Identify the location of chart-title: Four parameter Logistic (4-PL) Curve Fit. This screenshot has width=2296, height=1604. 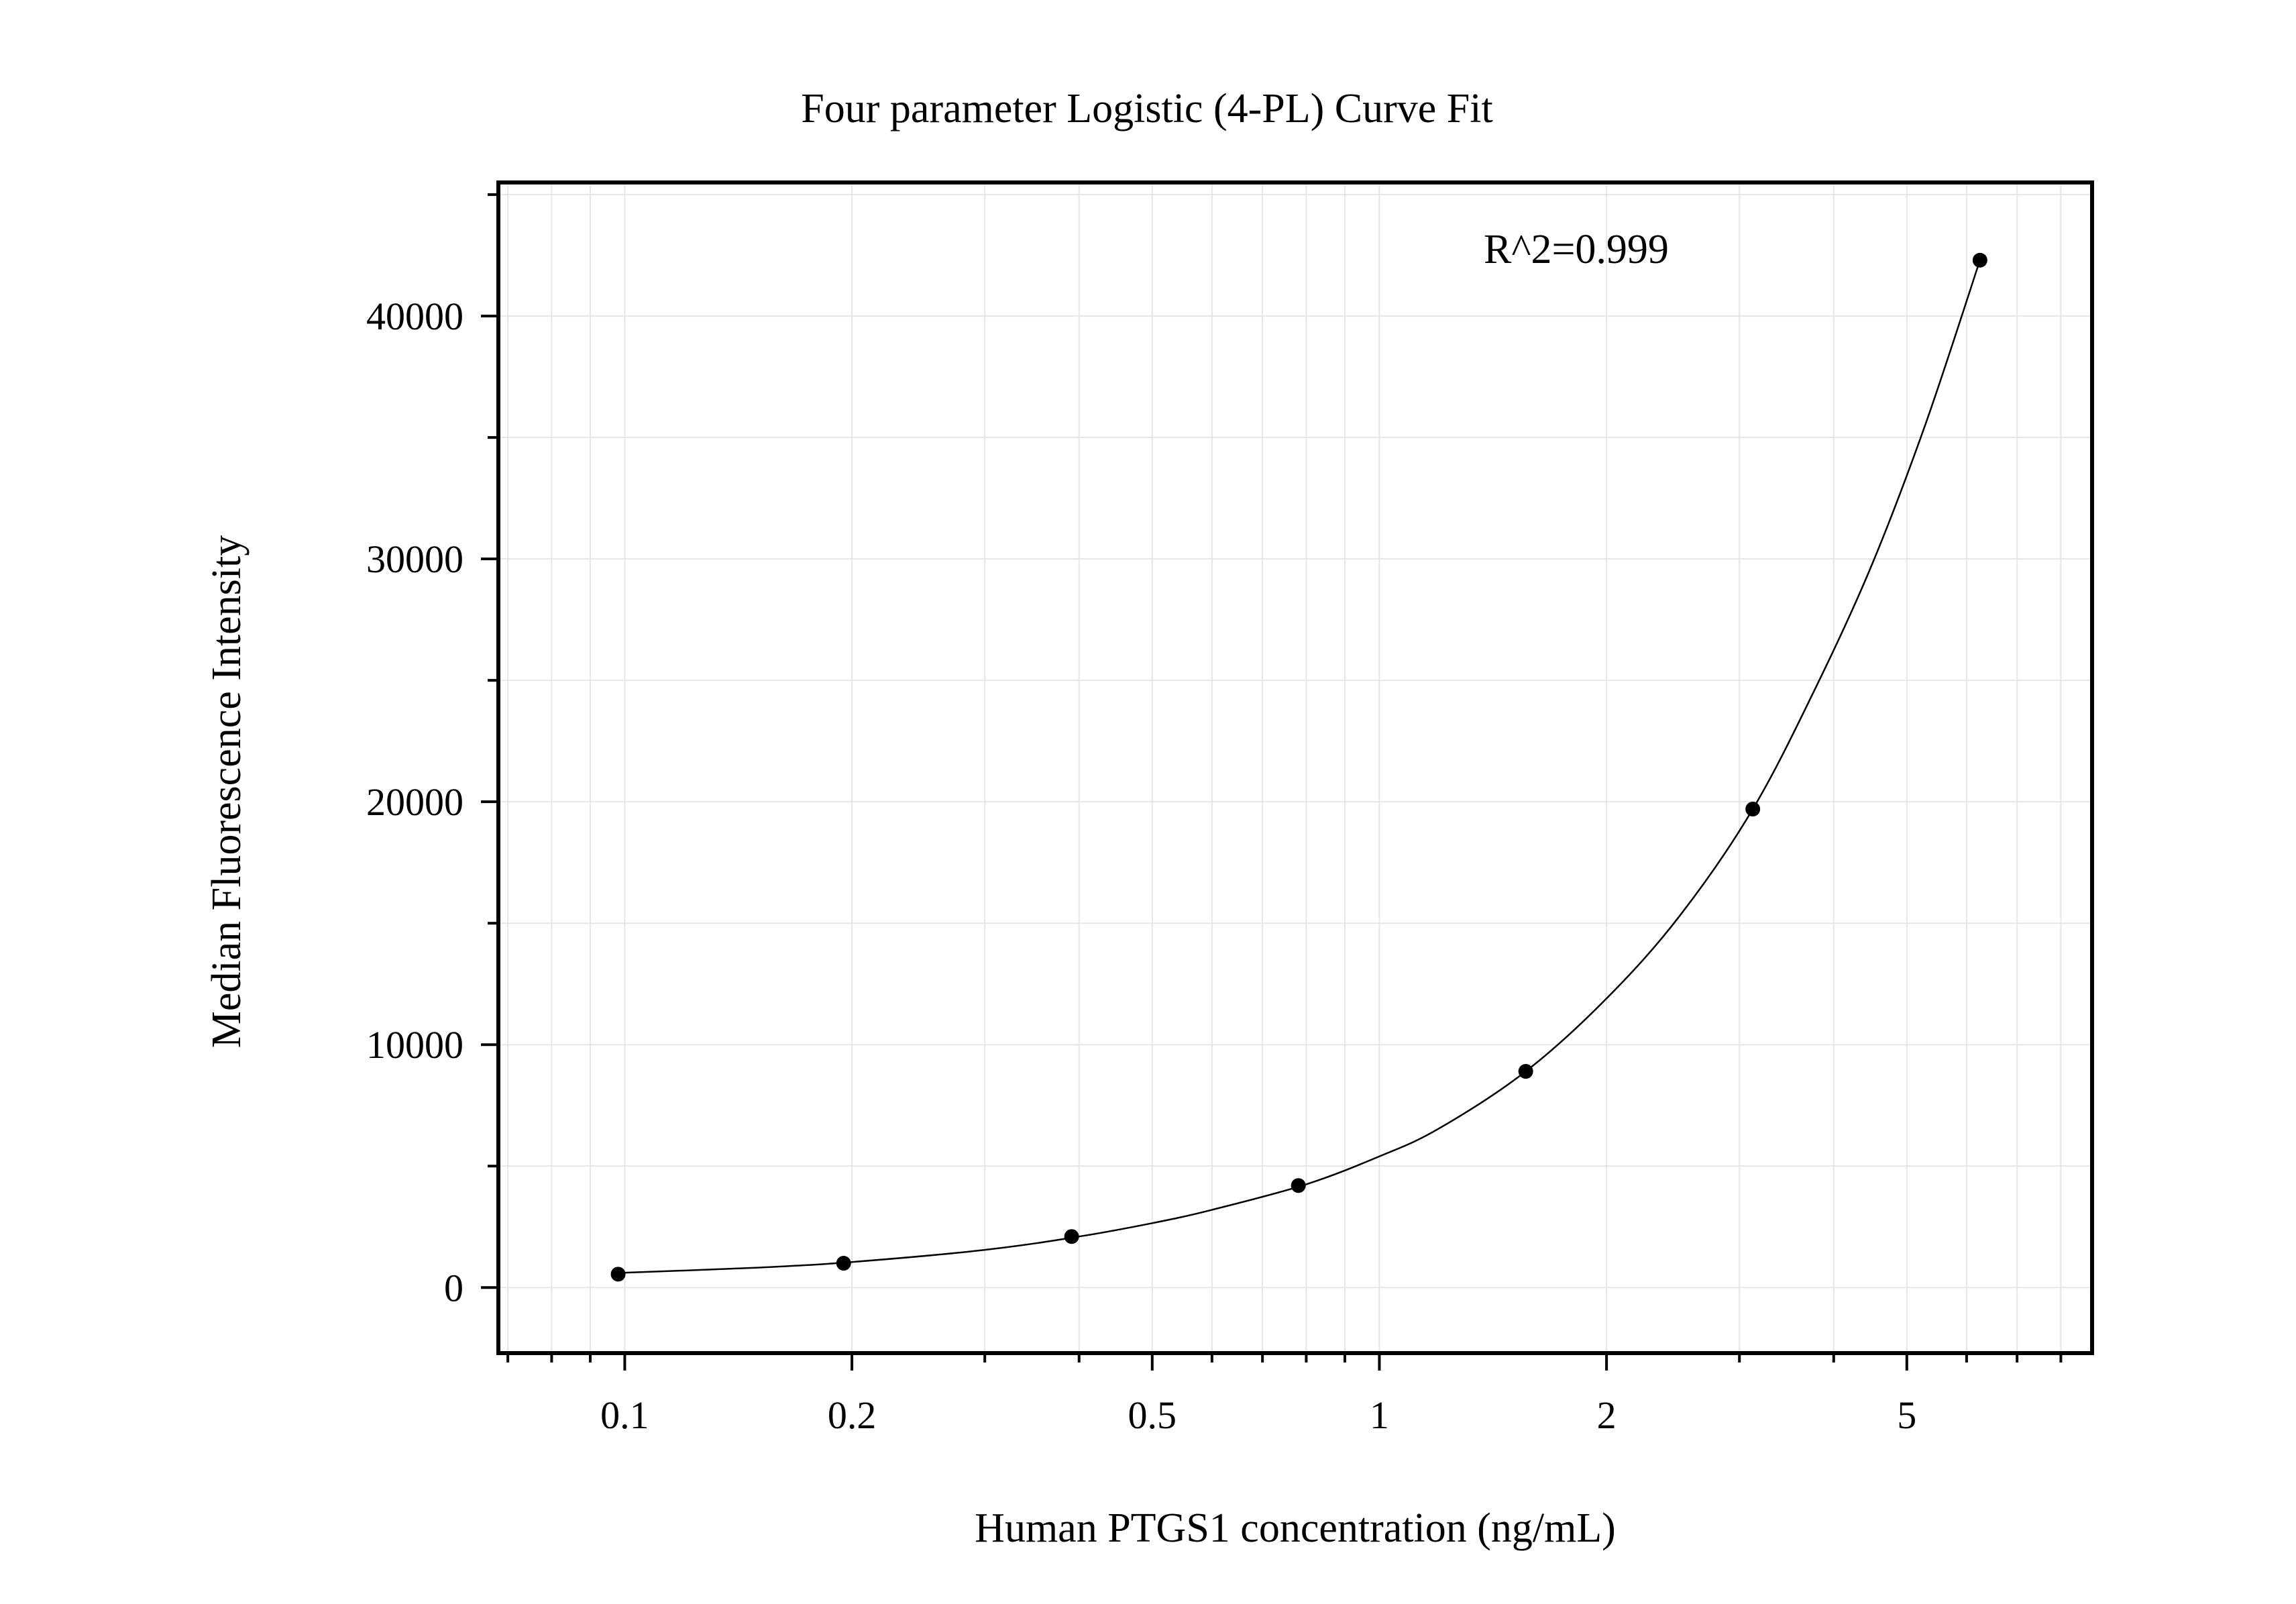
(1146, 109).